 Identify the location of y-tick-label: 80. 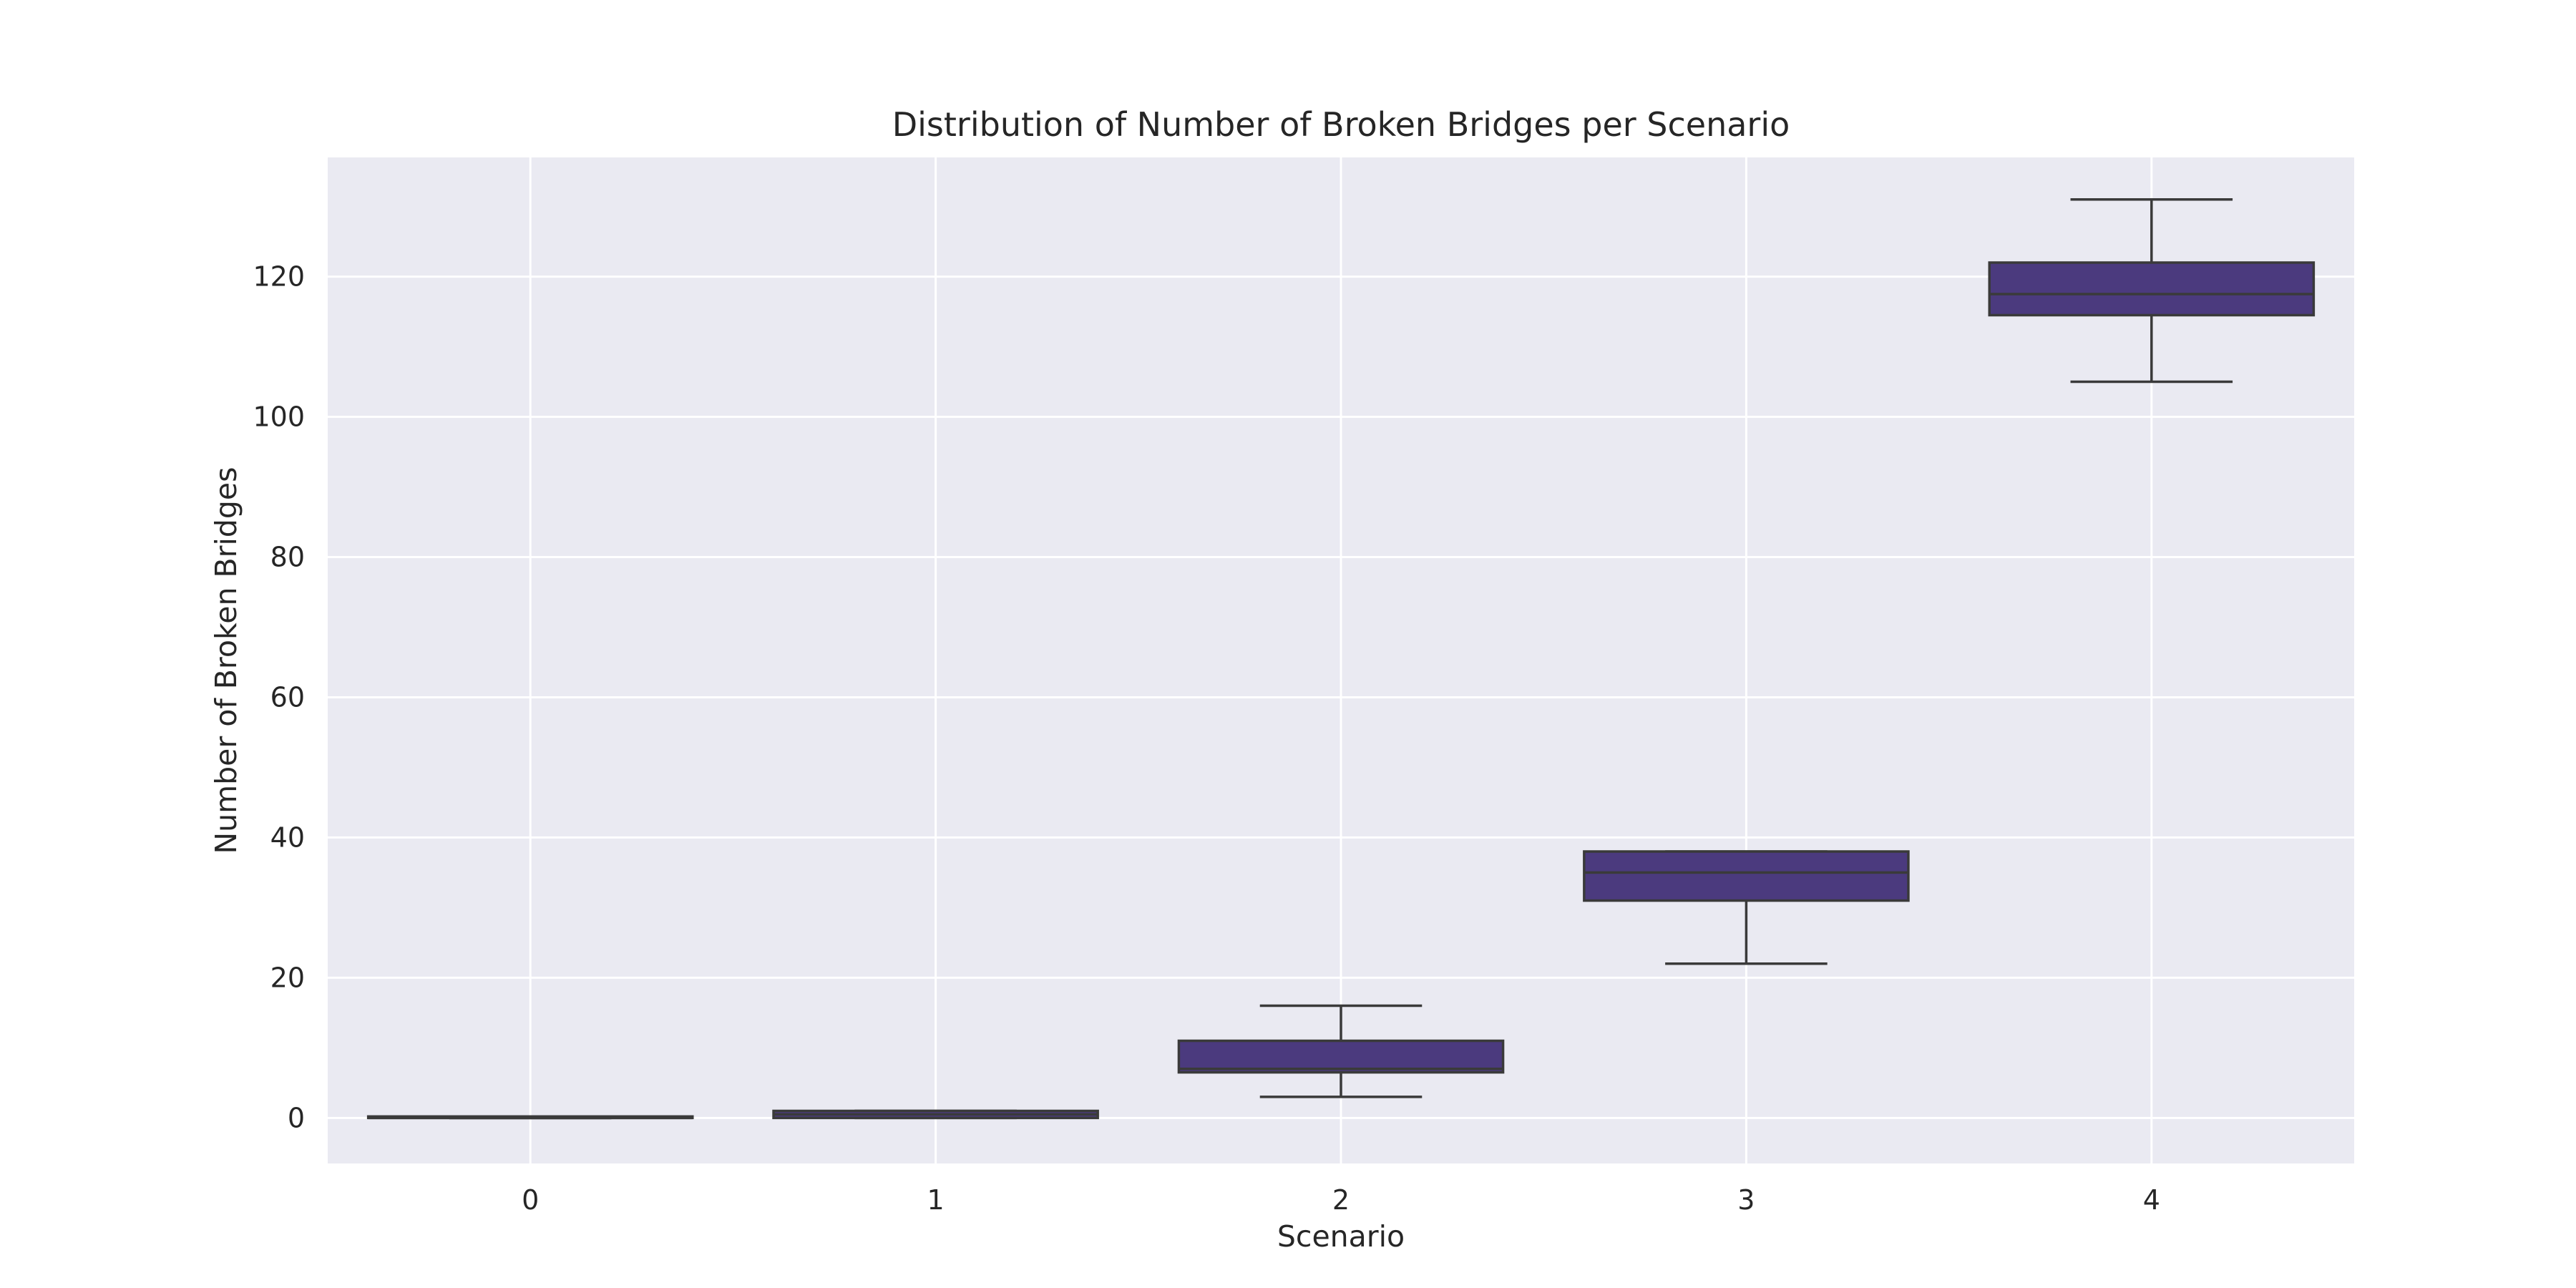
(287, 556).